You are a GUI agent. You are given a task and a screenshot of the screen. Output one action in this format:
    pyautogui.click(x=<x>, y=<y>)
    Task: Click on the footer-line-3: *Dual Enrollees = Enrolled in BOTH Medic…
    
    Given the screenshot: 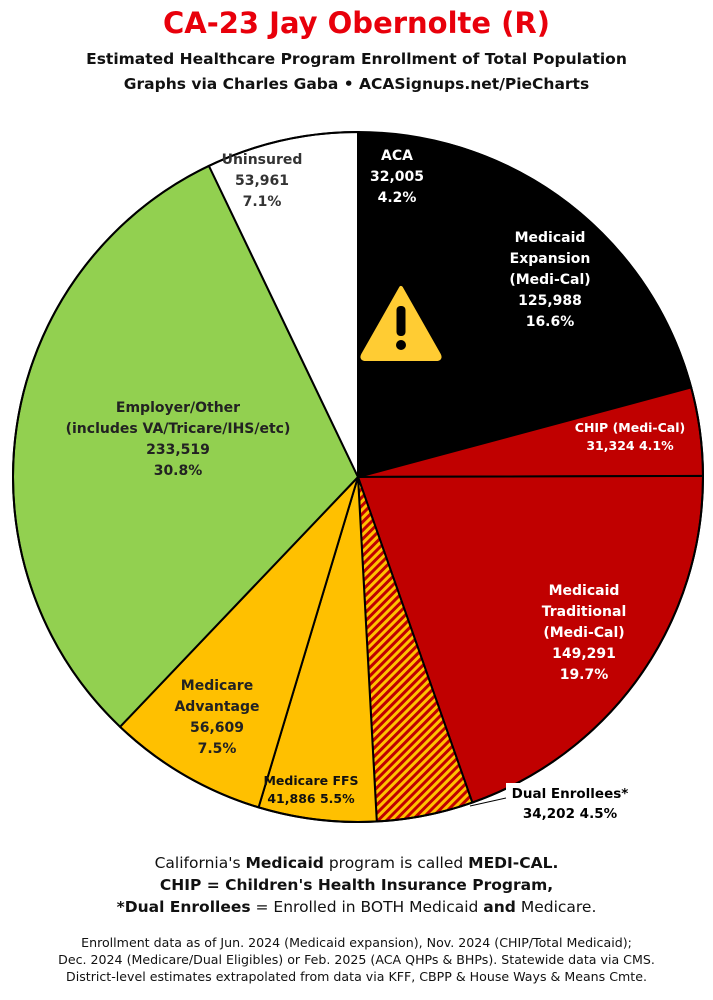 What is the action you would take?
    pyautogui.click(x=356, y=907)
    